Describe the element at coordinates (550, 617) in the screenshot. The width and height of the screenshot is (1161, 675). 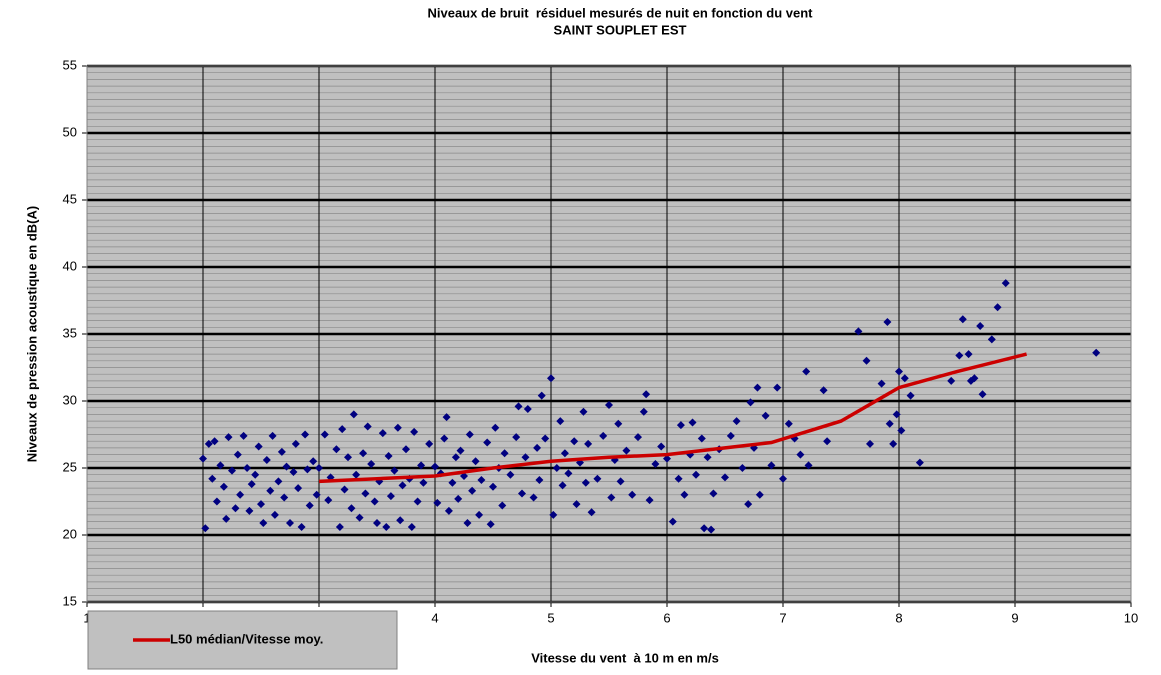
I see `x-tick-label: 5` at that location.